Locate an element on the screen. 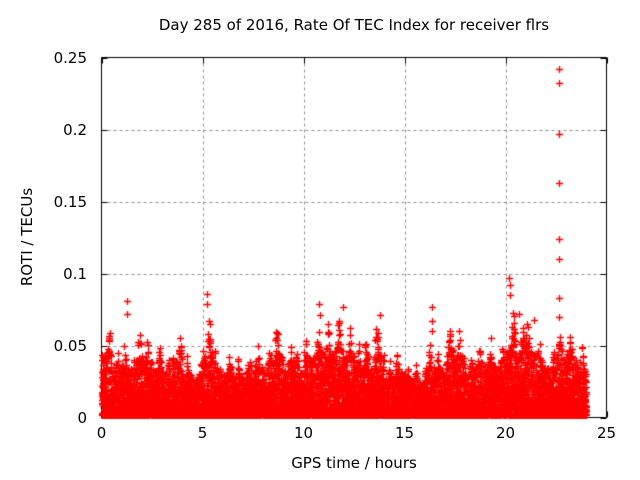  x-tick-label-20: 20 is located at coordinates (505, 433).